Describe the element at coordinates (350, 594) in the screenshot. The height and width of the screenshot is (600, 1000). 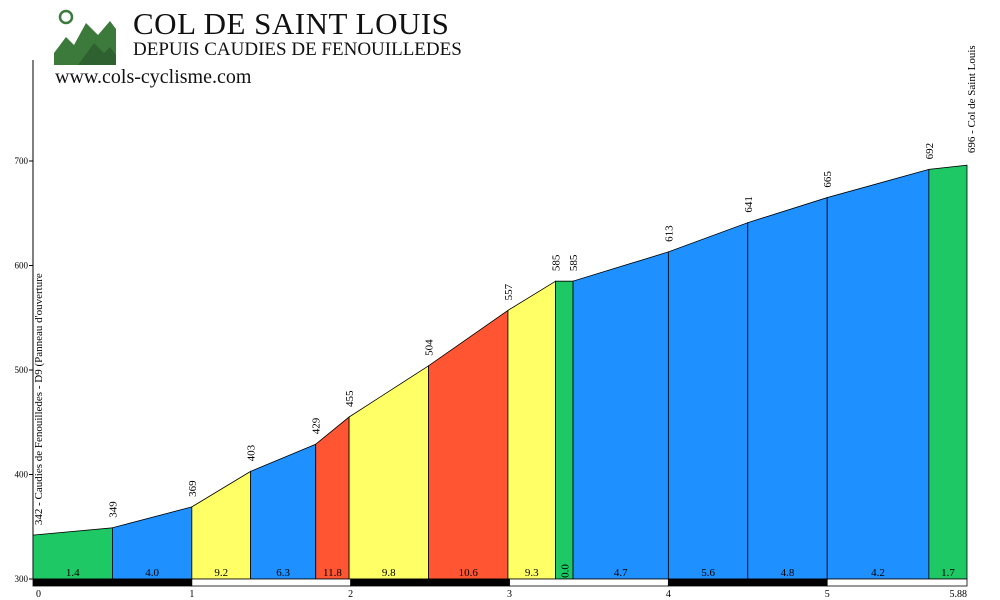
I see `x-tick-label: 2` at that location.